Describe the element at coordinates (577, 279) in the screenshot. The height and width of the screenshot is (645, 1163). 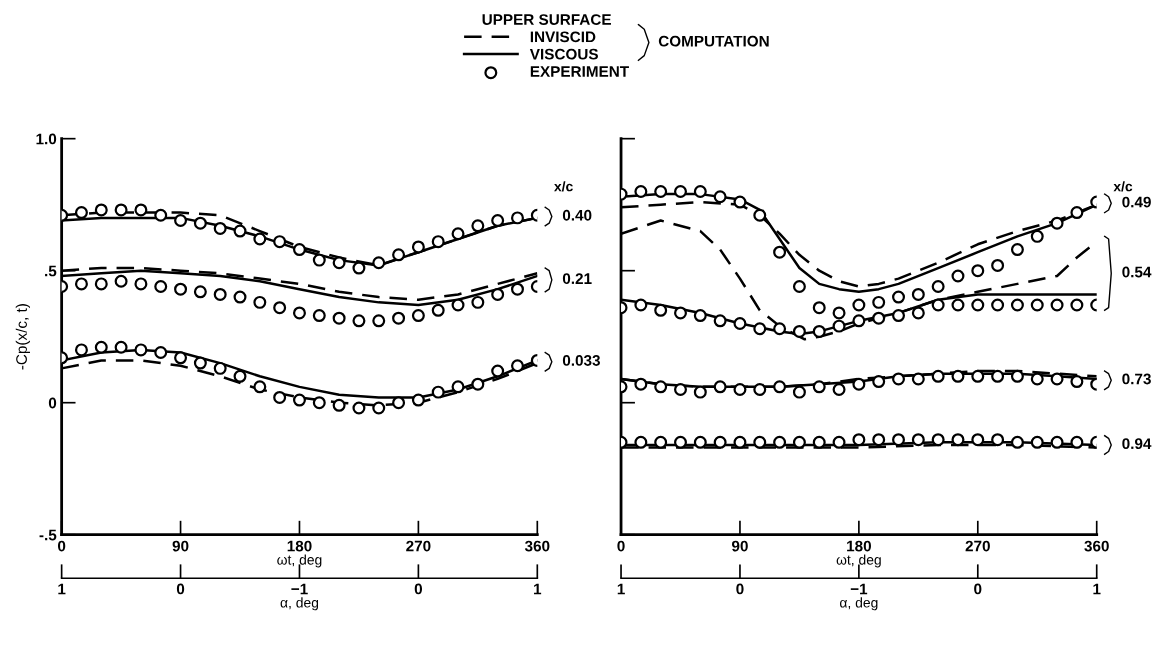
I see `text: 0.21` at that location.